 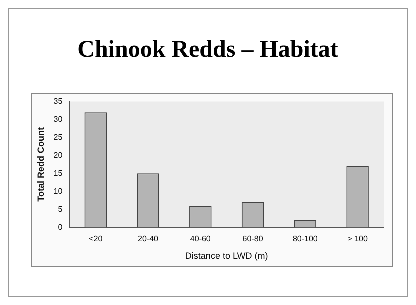 I want to click on y-tick-label: 35, so click(x=59, y=101).